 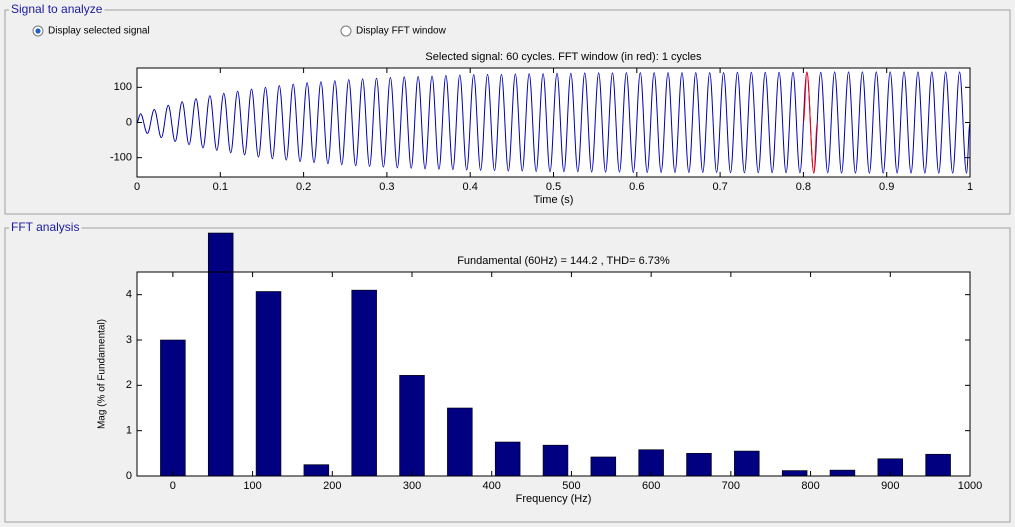 What do you see at coordinates (571, 486) in the screenshot?
I see `x-tick-label: 500` at bounding box center [571, 486].